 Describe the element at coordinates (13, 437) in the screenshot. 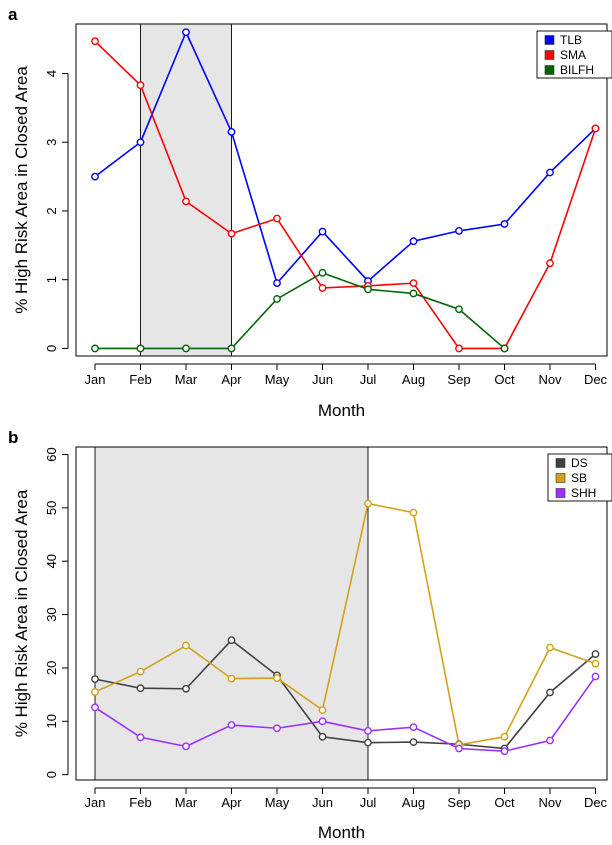

I see `panel-b-label: b` at that location.